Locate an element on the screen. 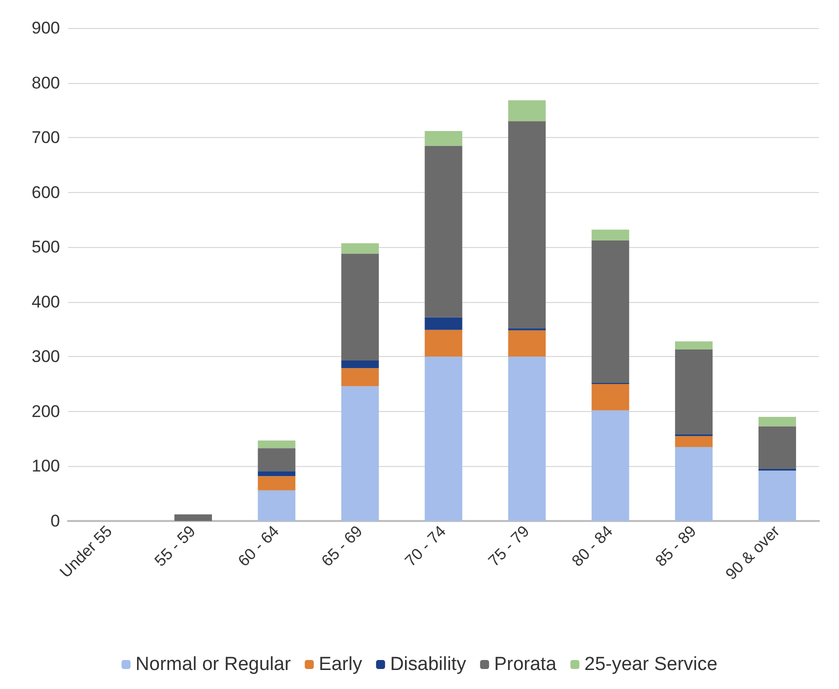 The width and height of the screenshot is (839, 689). legend-label: Prorata is located at coordinates (525, 664).